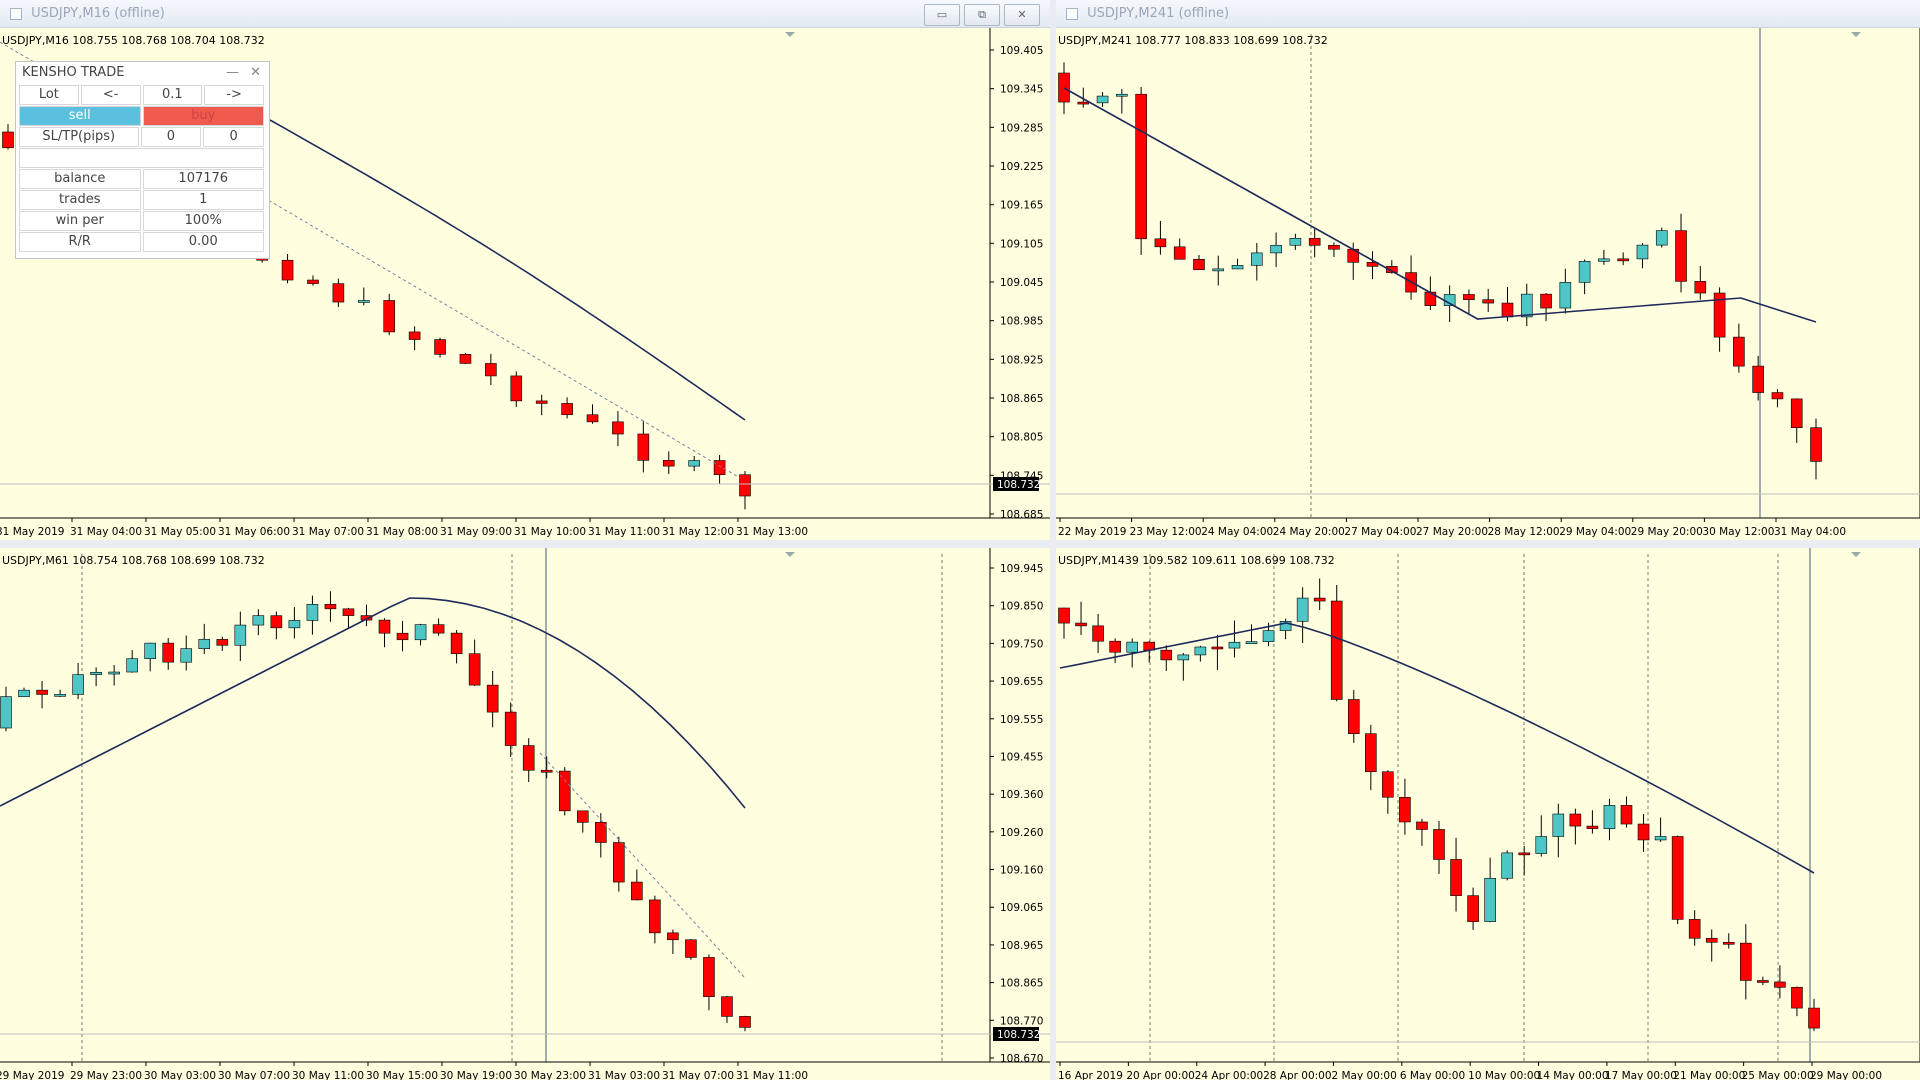  Describe the element at coordinates (1488, 14) in the screenshot. I see `window-titlebar: USDJPY,M241 (offline)` at that location.